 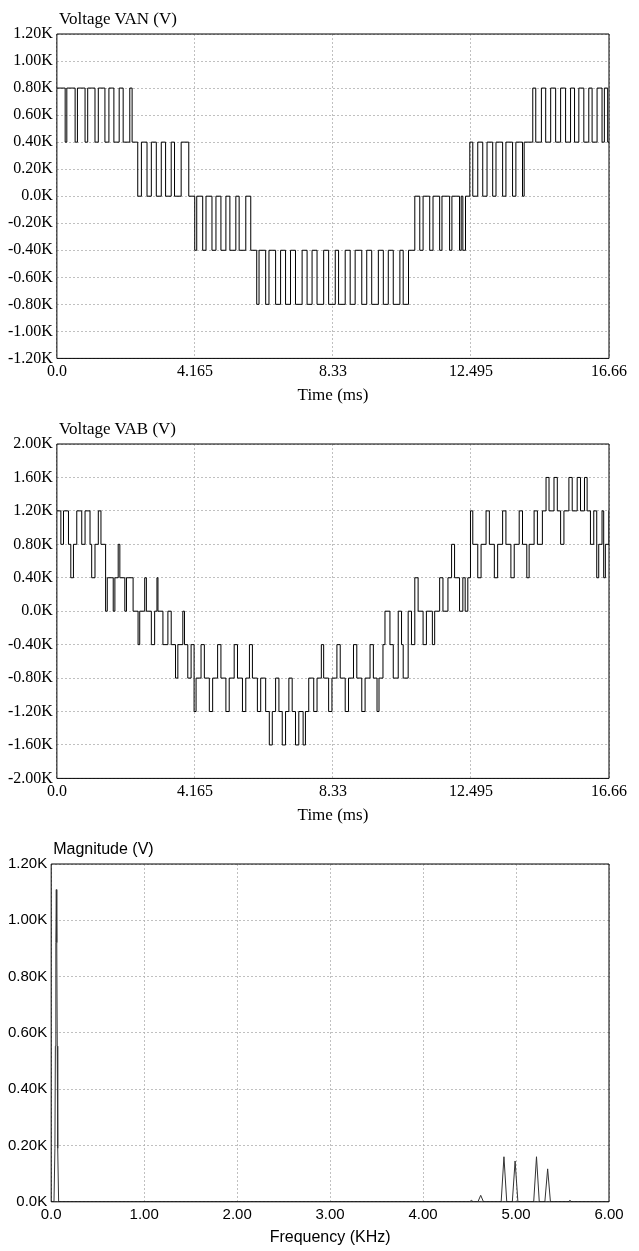 I want to click on x-tick-label: 1.00, so click(x=144, y=1213).